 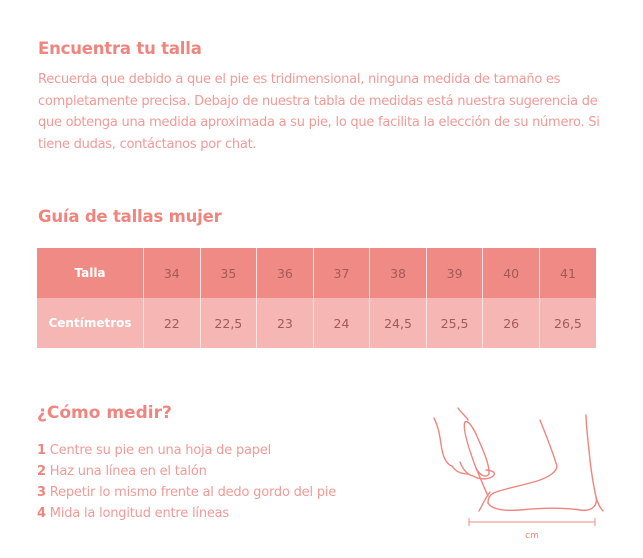 I want to click on table-cell: 24,5, so click(x=398, y=323).